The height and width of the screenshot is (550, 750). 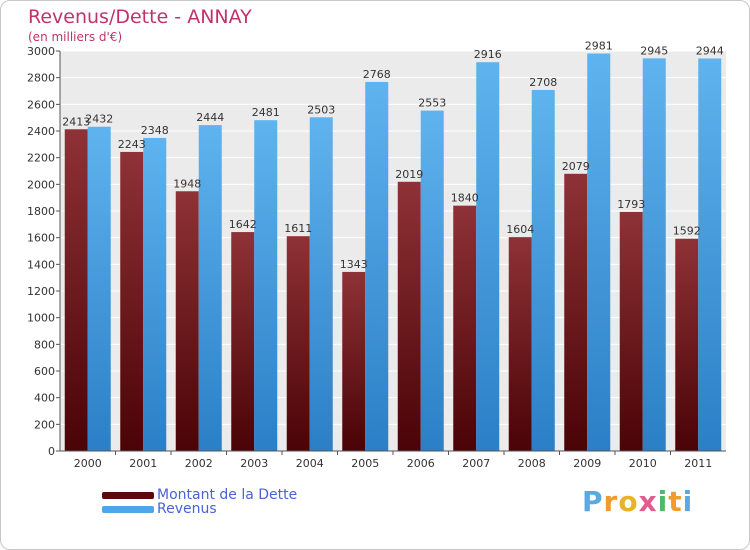 What do you see at coordinates (643, 463) in the screenshot?
I see `x-tick-label: 2010` at bounding box center [643, 463].